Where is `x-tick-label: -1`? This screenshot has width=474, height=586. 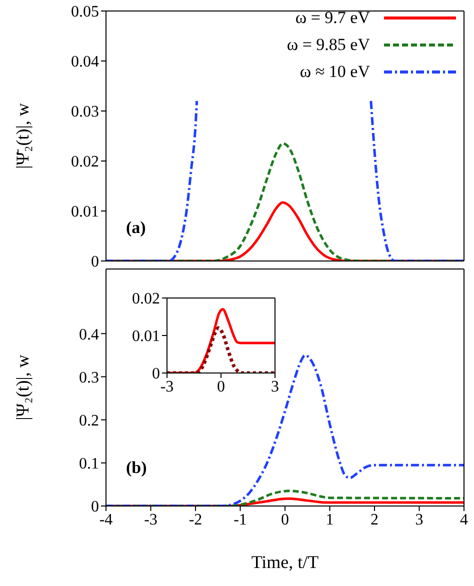
x-tick-label: -1 is located at coordinates (240, 519).